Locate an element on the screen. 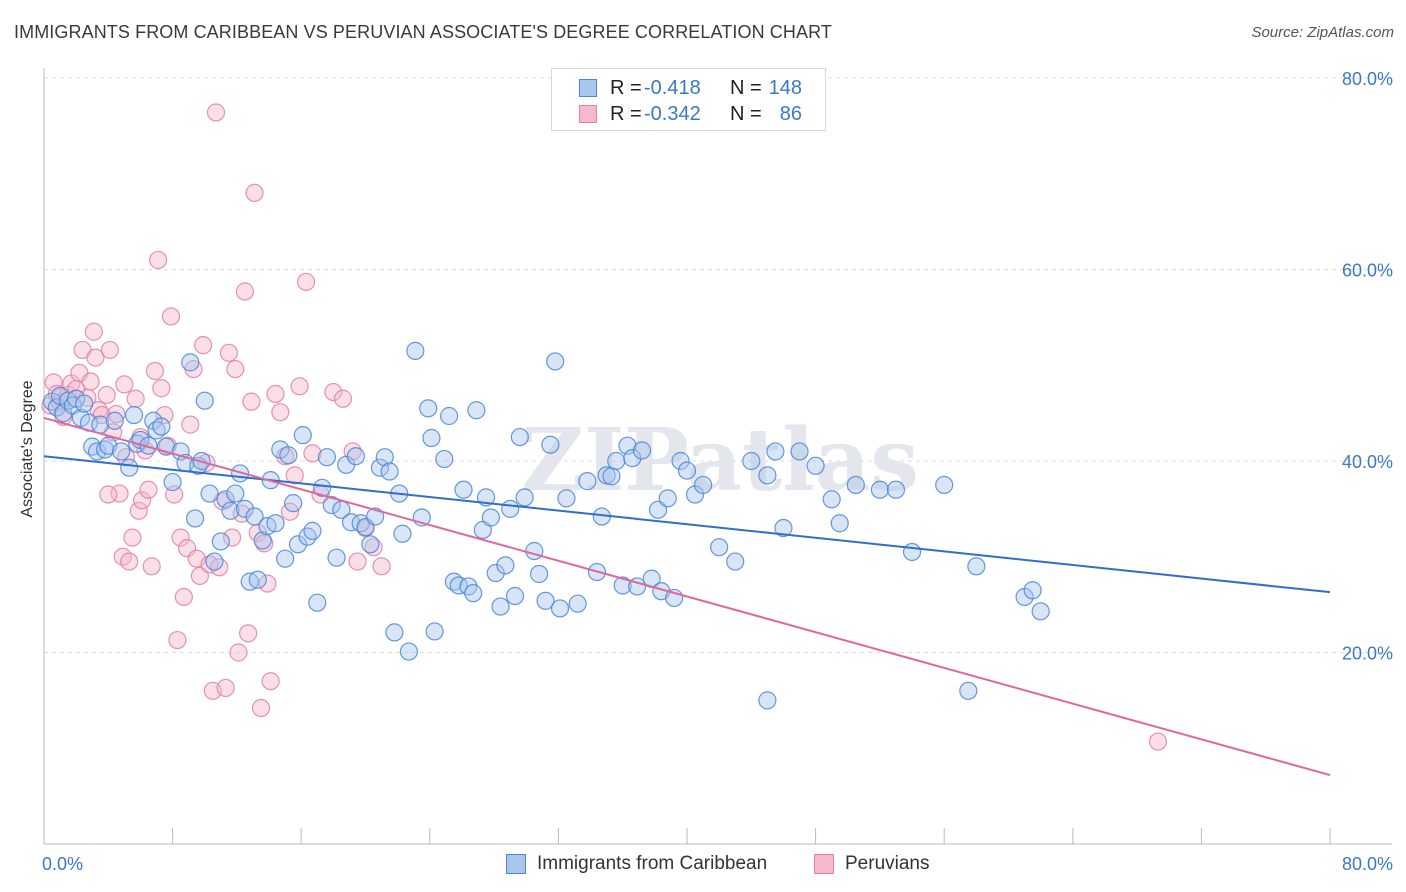 The image size is (1406, 892). r-value: -0.418 is located at coordinates (672, 88).